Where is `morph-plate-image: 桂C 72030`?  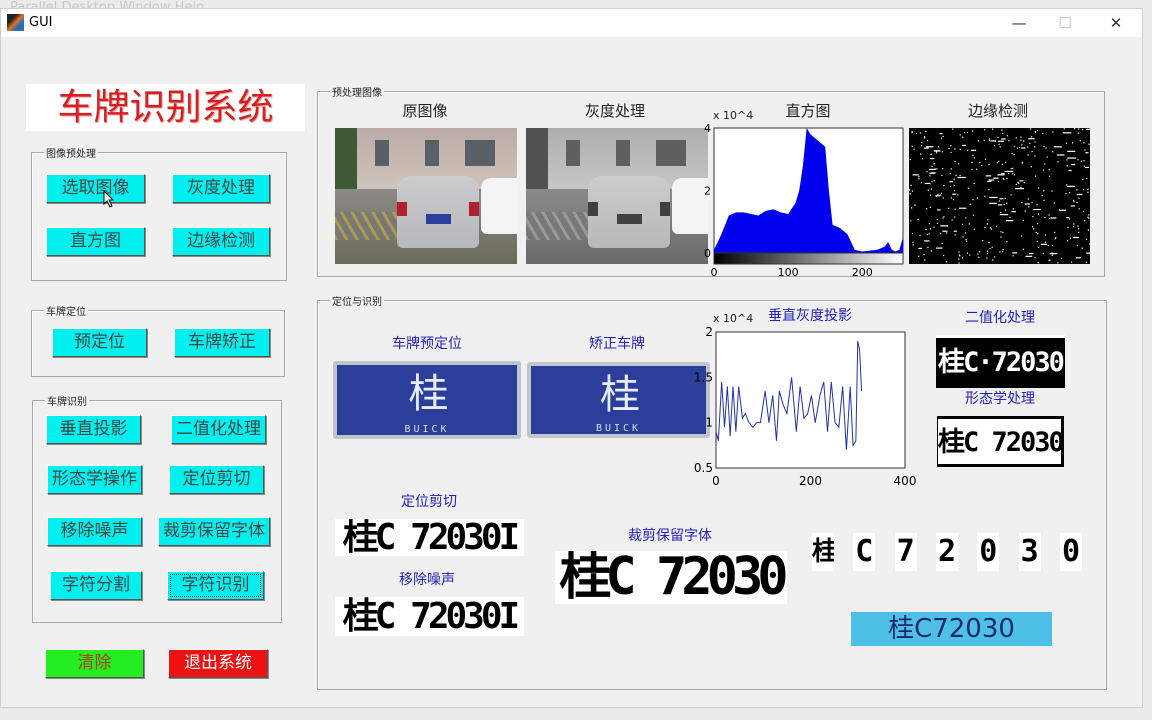 morph-plate-image: 桂C 72030 is located at coordinates (1000, 441).